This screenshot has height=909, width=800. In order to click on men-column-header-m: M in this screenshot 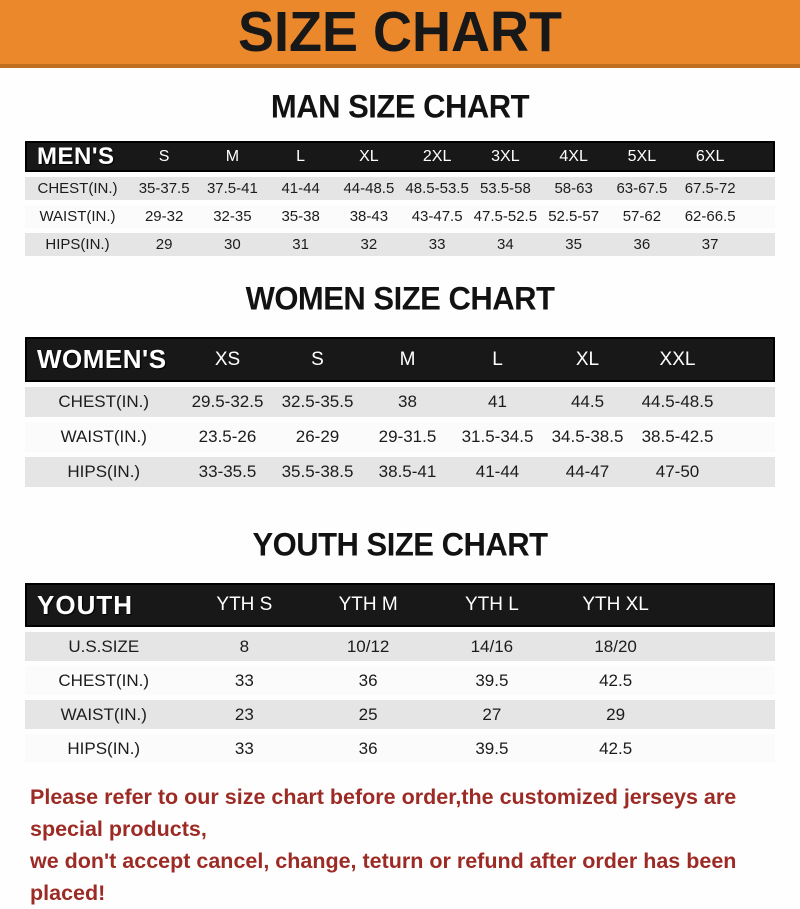, I will do `click(232, 156)`.